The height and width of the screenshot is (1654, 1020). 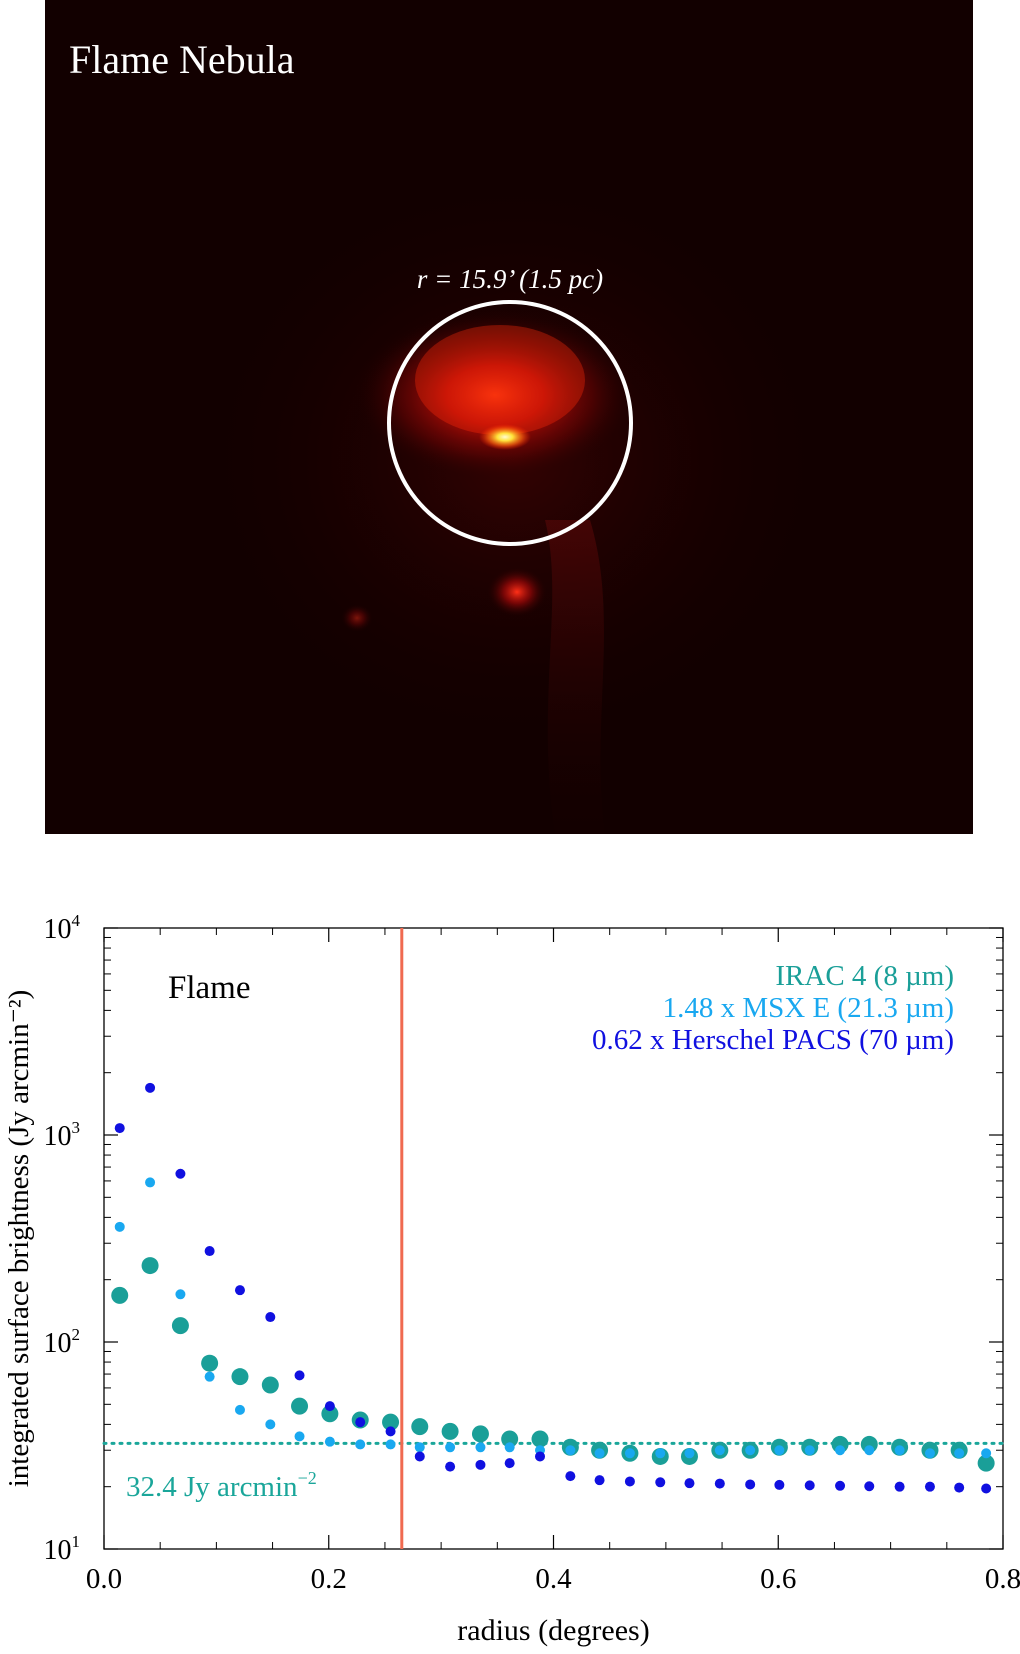 I want to click on x-axis-label: radius (degrees), so click(x=553, y=1630).